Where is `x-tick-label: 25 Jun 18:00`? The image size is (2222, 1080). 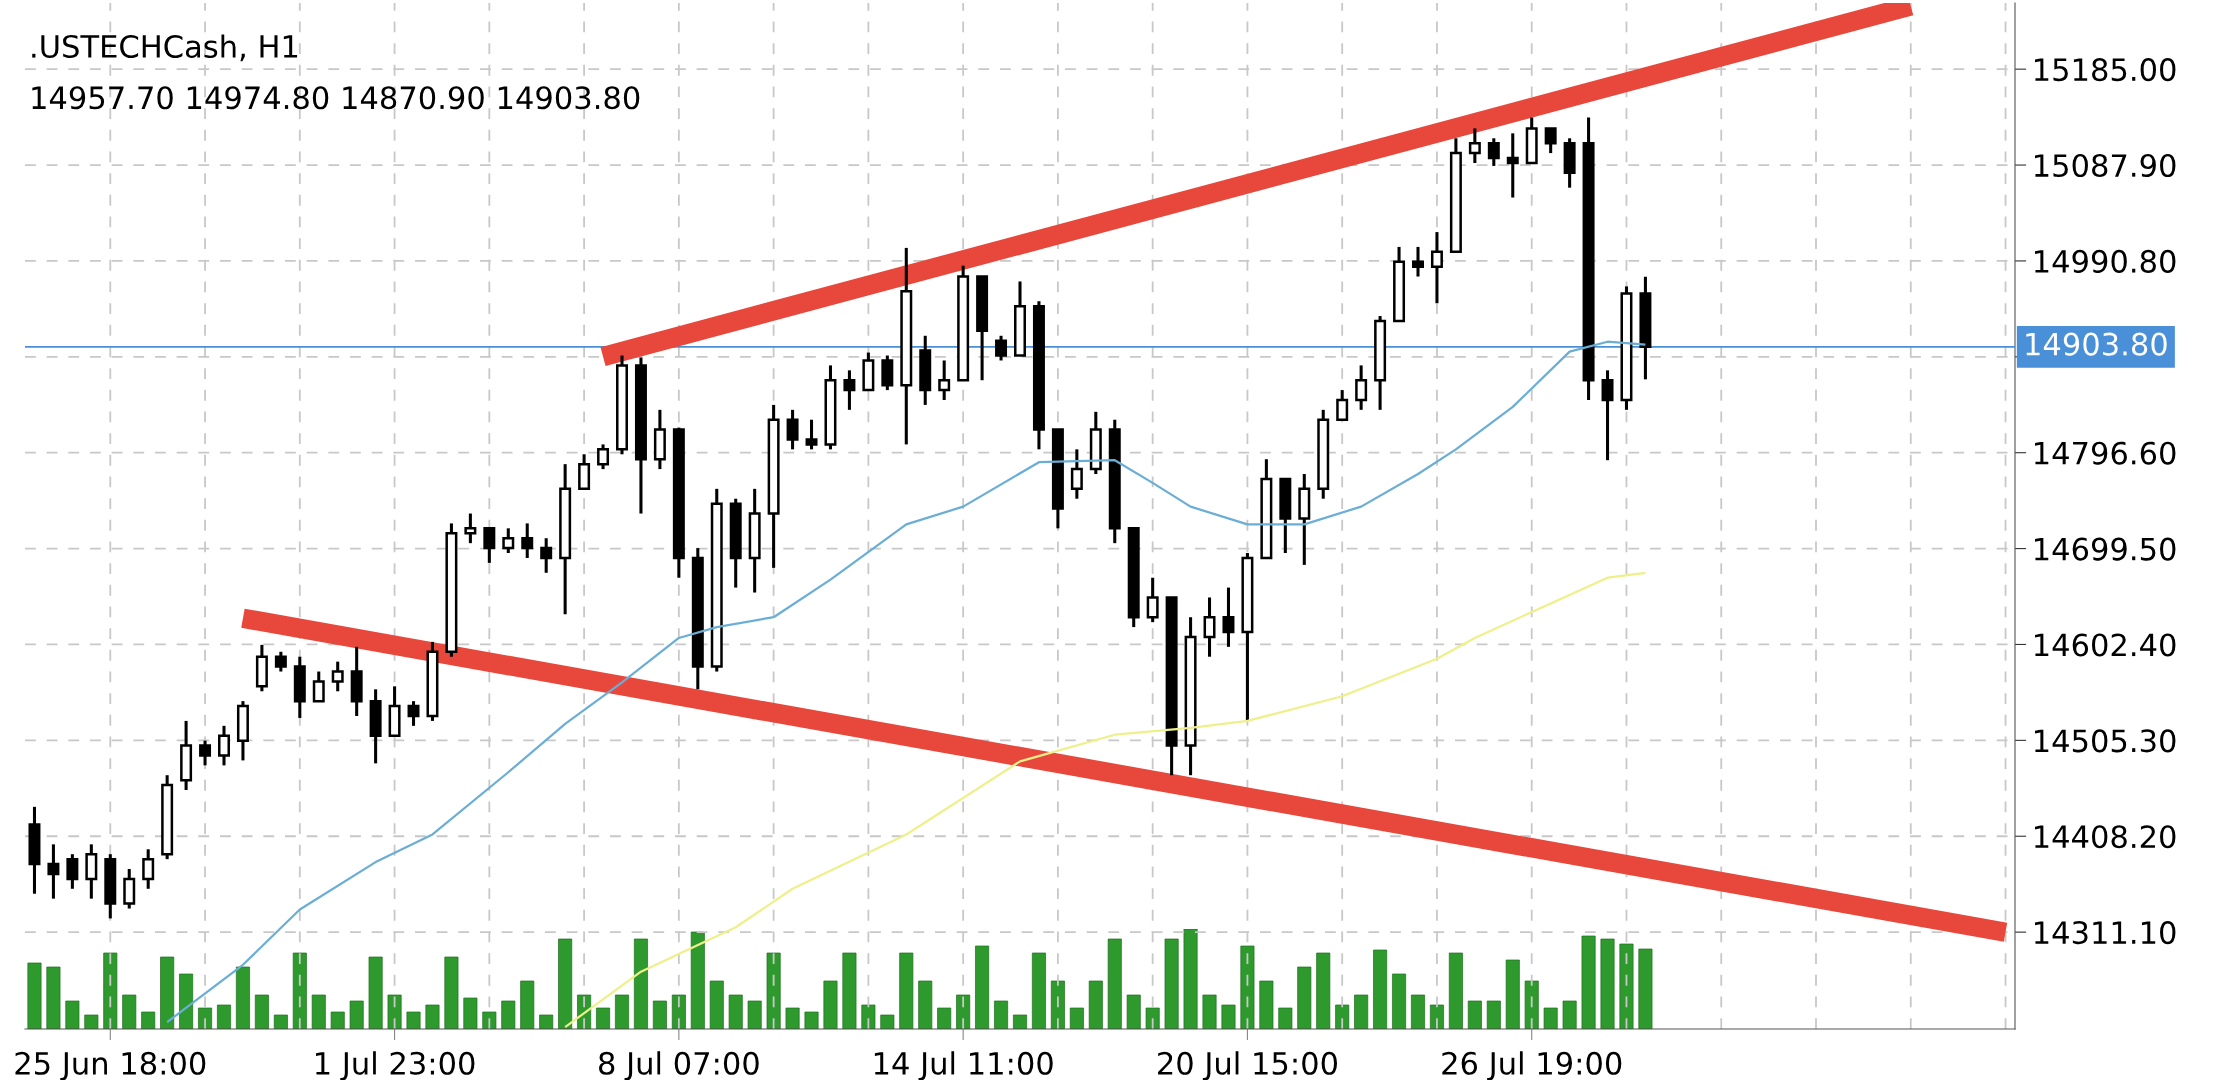
x-tick-label: 25 Jun 18:00 is located at coordinates (110, 1065).